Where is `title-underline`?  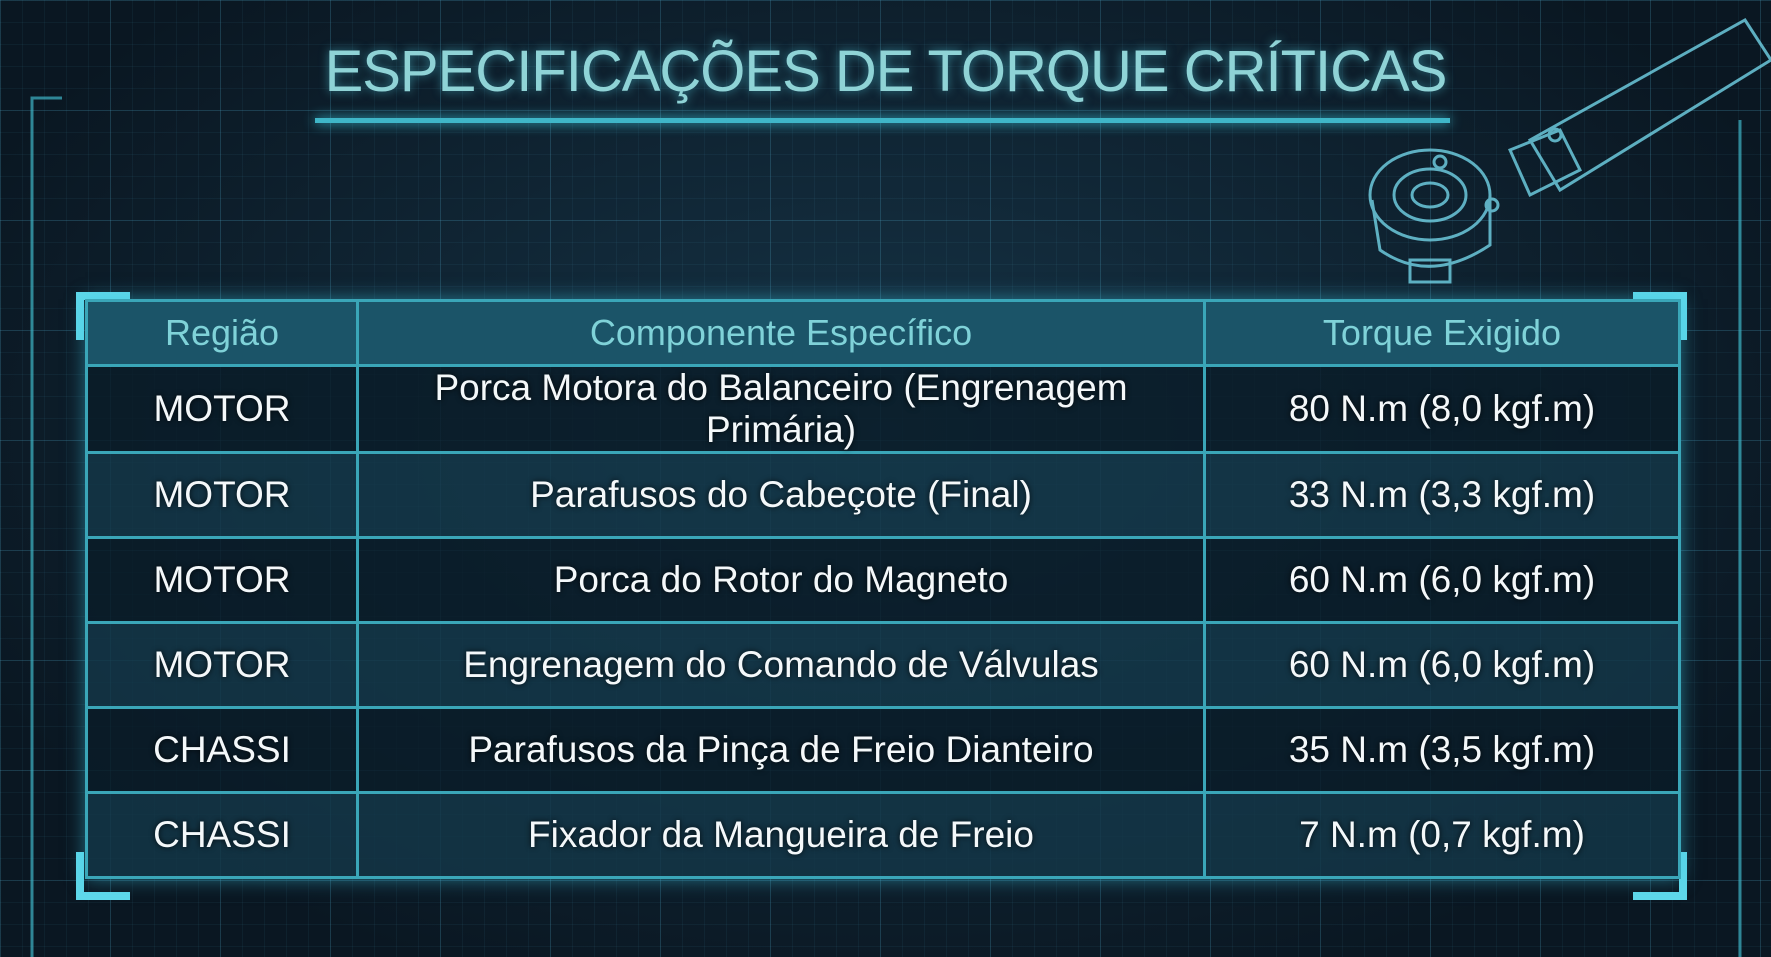
title-underline is located at coordinates (882, 120).